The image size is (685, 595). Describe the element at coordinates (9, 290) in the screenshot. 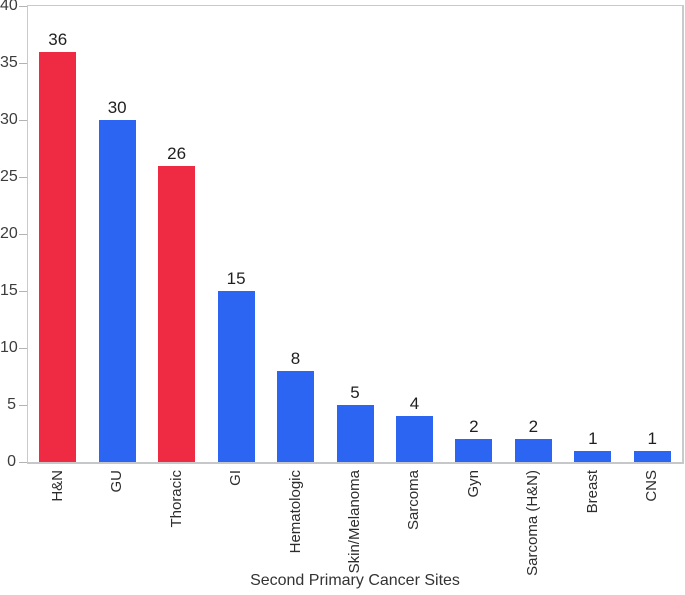

I see `y-axis-tick-label: 15` at that location.